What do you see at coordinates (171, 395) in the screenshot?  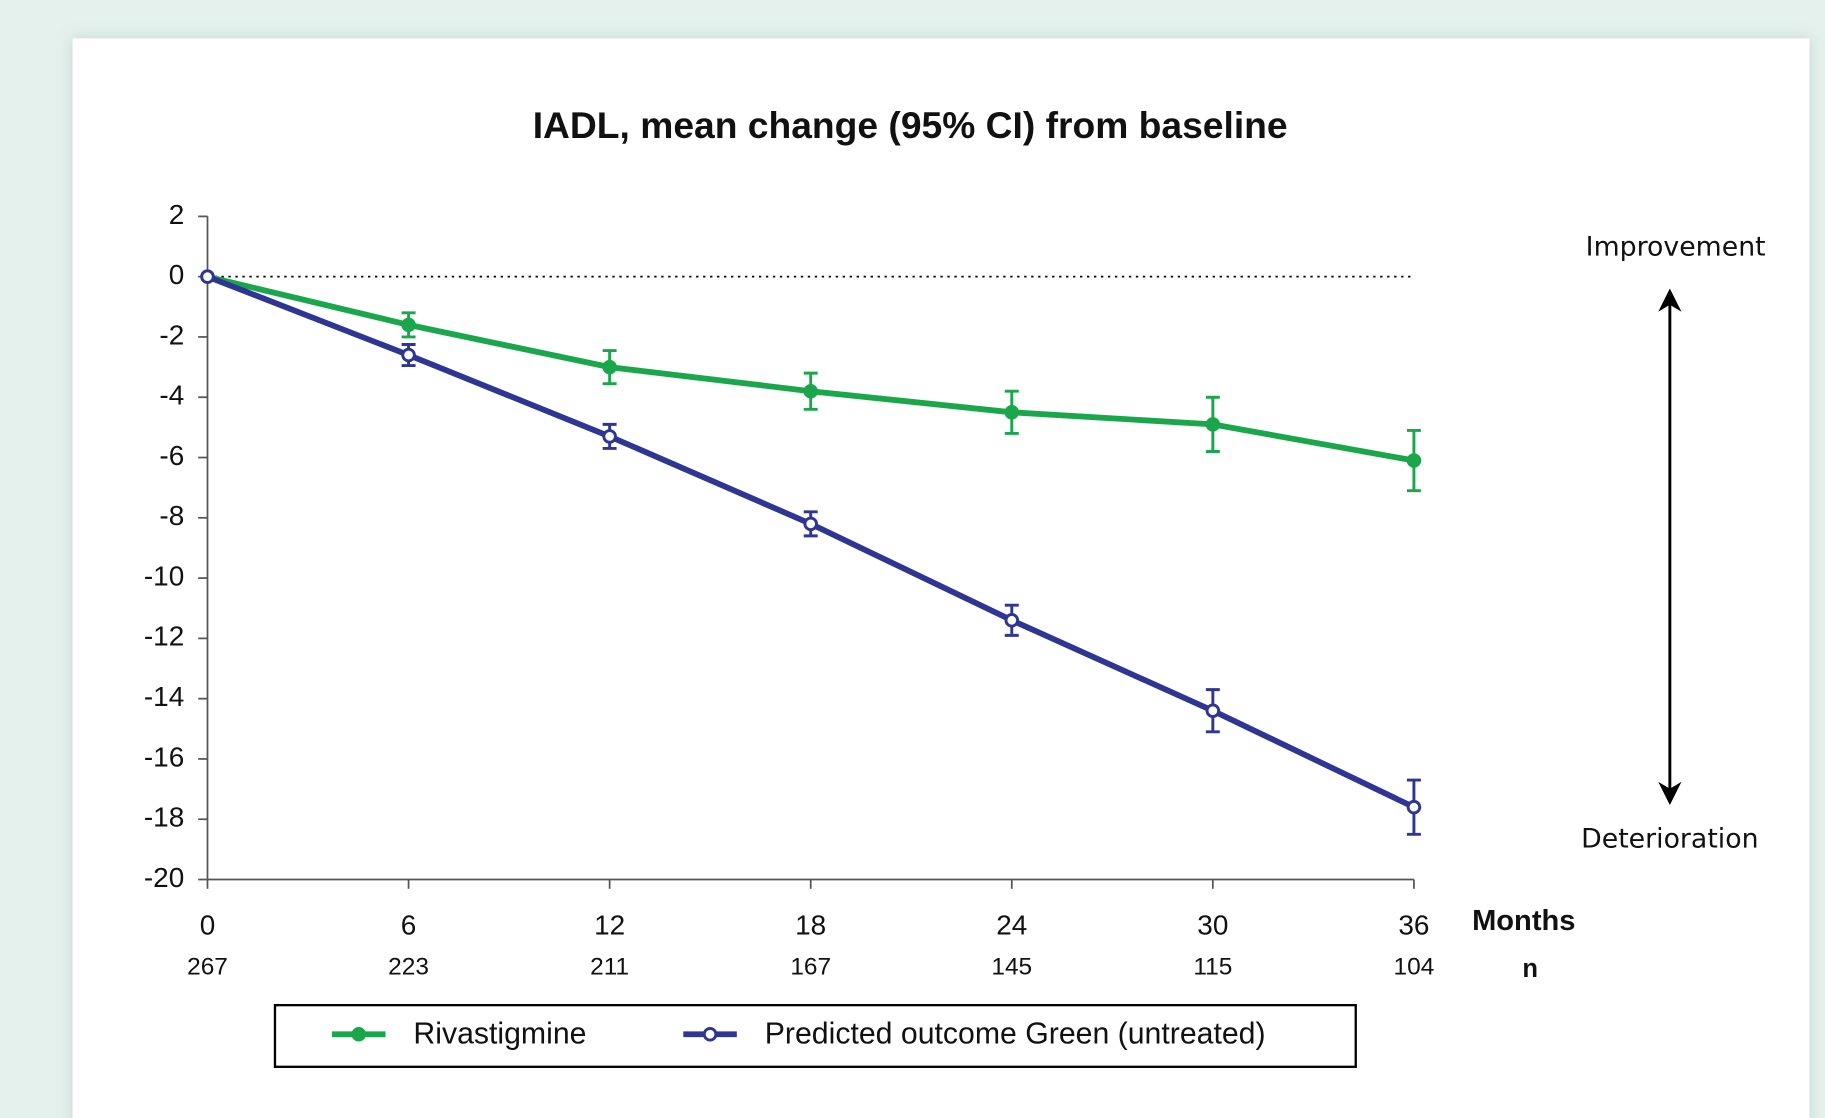 I see `y-tick-label: -4` at bounding box center [171, 395].